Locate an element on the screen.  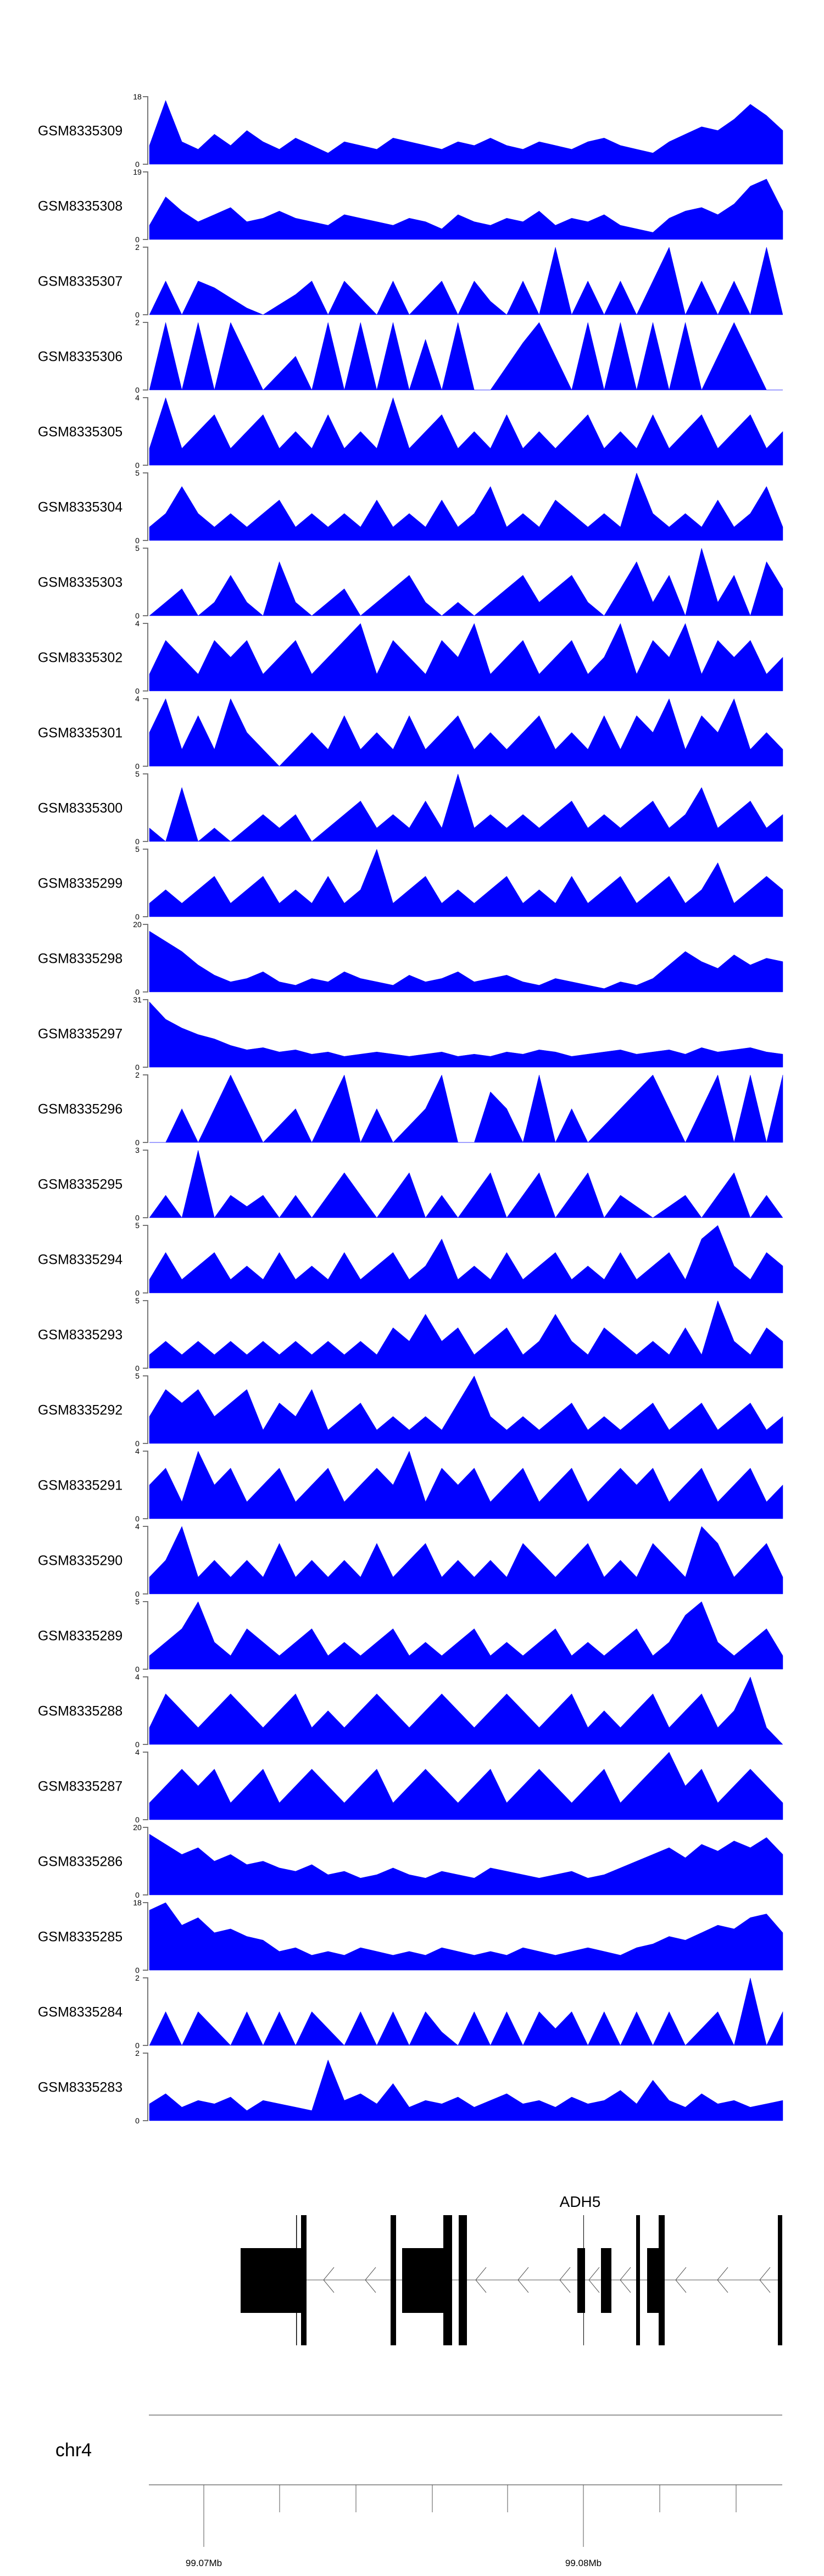
track-label: GSM8335284 is located at coordinates (80, 2012).